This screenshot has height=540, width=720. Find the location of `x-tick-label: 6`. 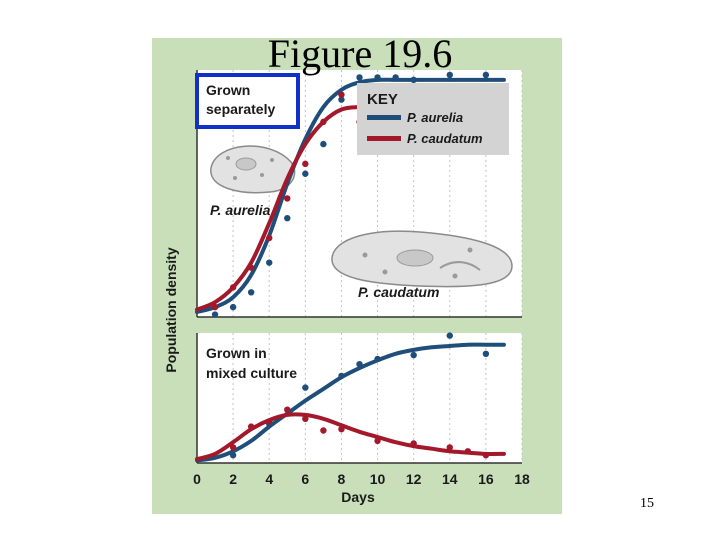

x-tick-label: 6 is located at coordinates (305, 479).